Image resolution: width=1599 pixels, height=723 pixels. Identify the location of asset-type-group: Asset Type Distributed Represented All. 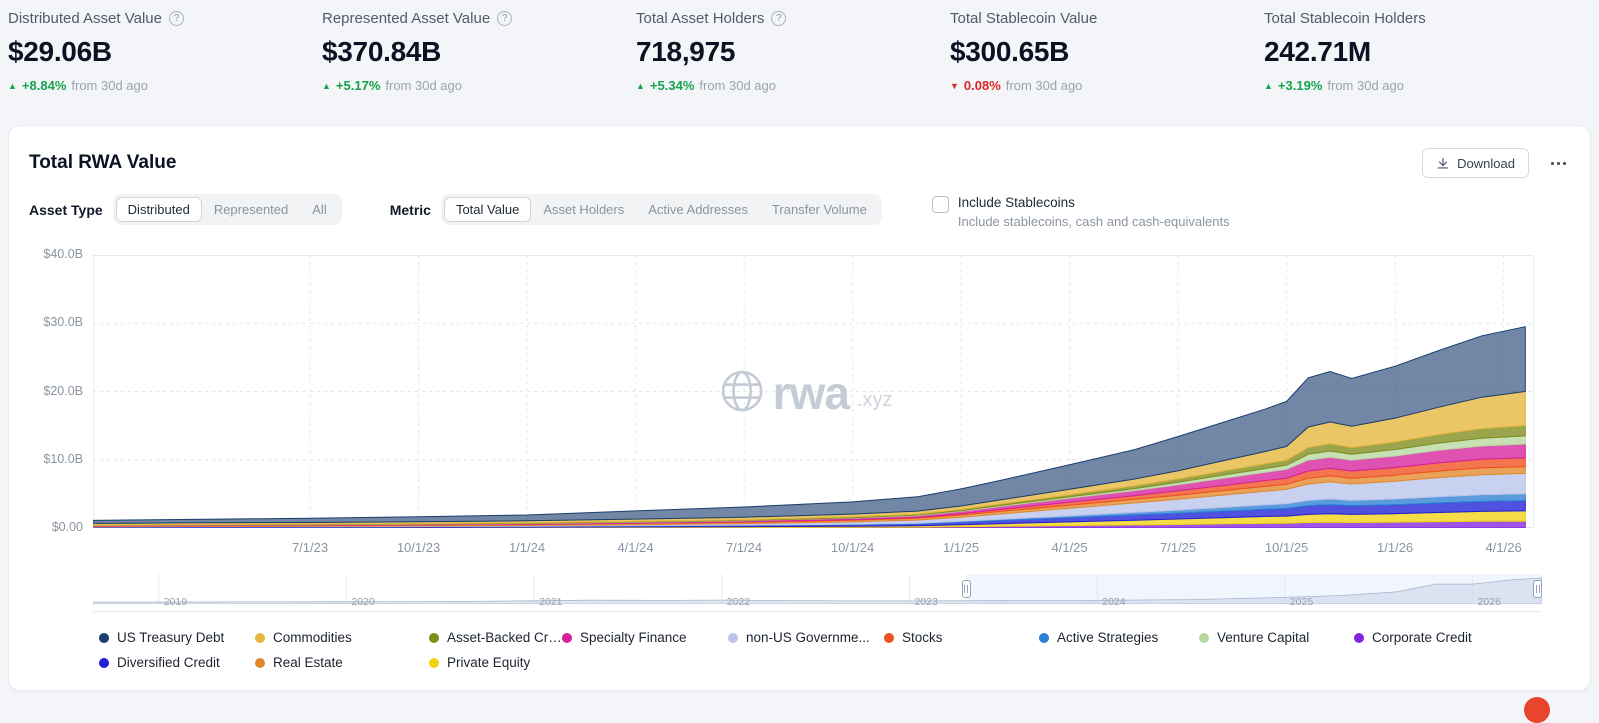
(185, 209).